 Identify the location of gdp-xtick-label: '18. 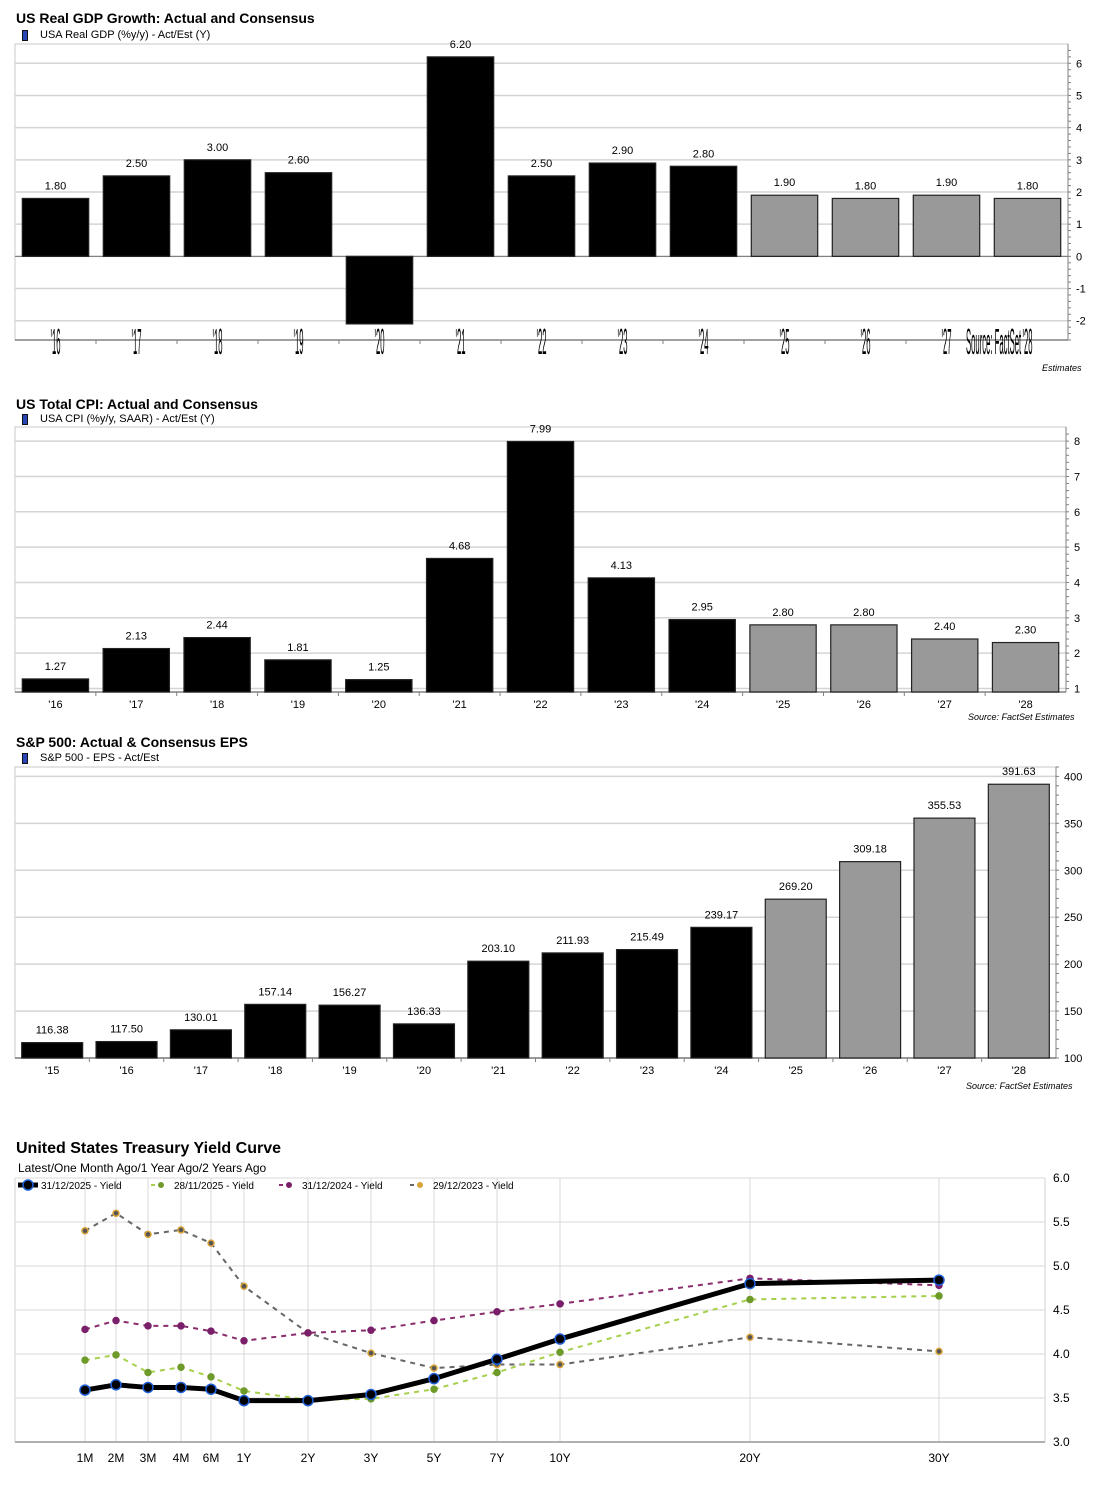
(217, 342).